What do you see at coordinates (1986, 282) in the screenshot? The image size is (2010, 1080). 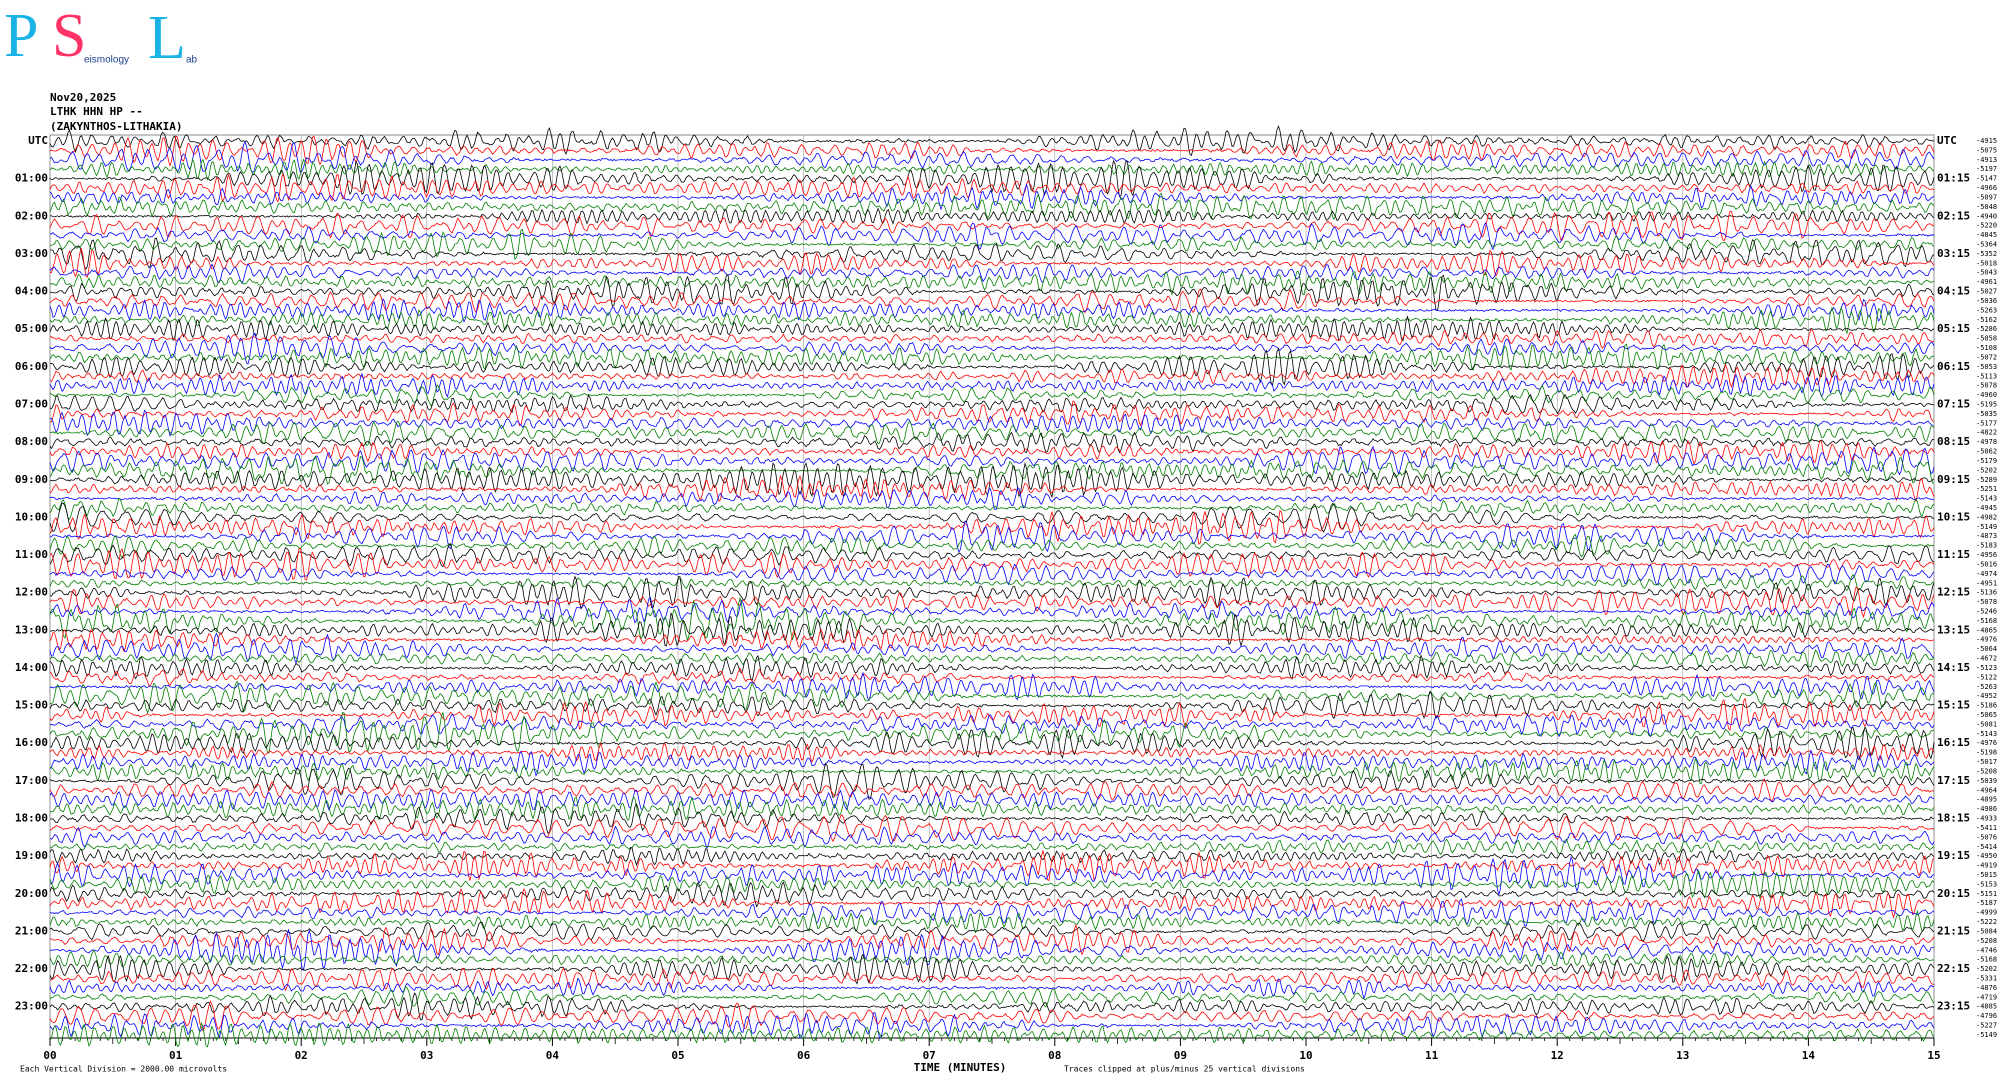 I see `trace-offset: -4961` at bounding box center [1986, 282].